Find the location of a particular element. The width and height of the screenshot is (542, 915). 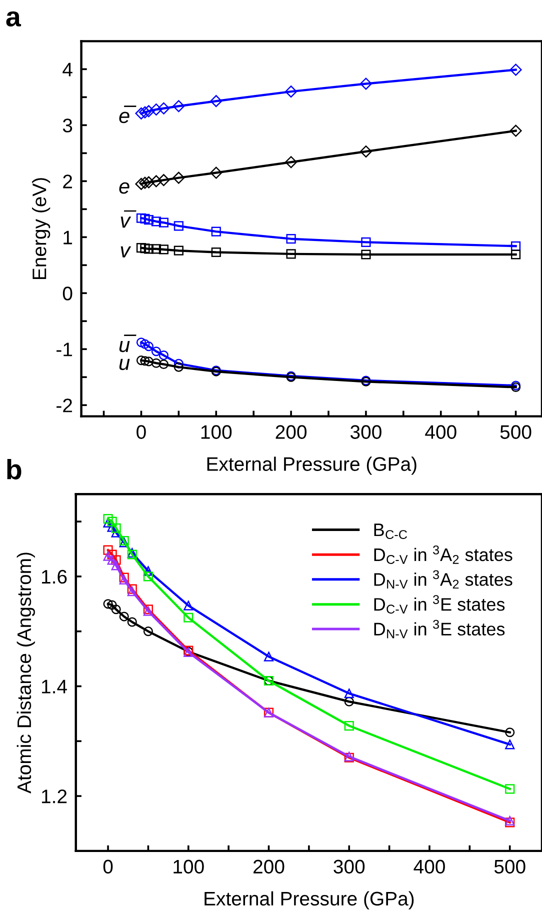

series-label: e̅ is located at coordinates (127, 115).